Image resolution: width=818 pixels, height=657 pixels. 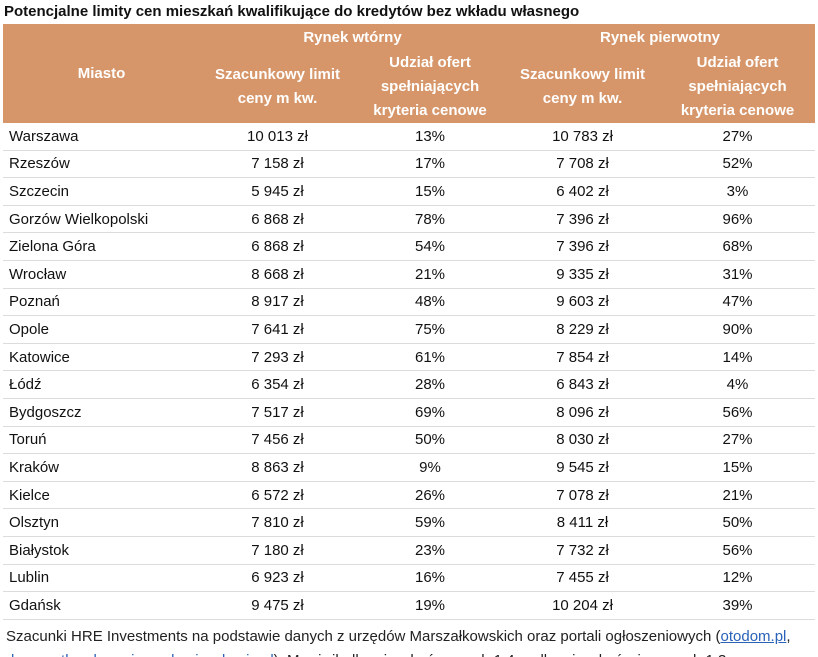 What do you see at coordinates (430, 164) in the screenshot?
I see `value-cell: 17%` at bounding box center [430, 164].